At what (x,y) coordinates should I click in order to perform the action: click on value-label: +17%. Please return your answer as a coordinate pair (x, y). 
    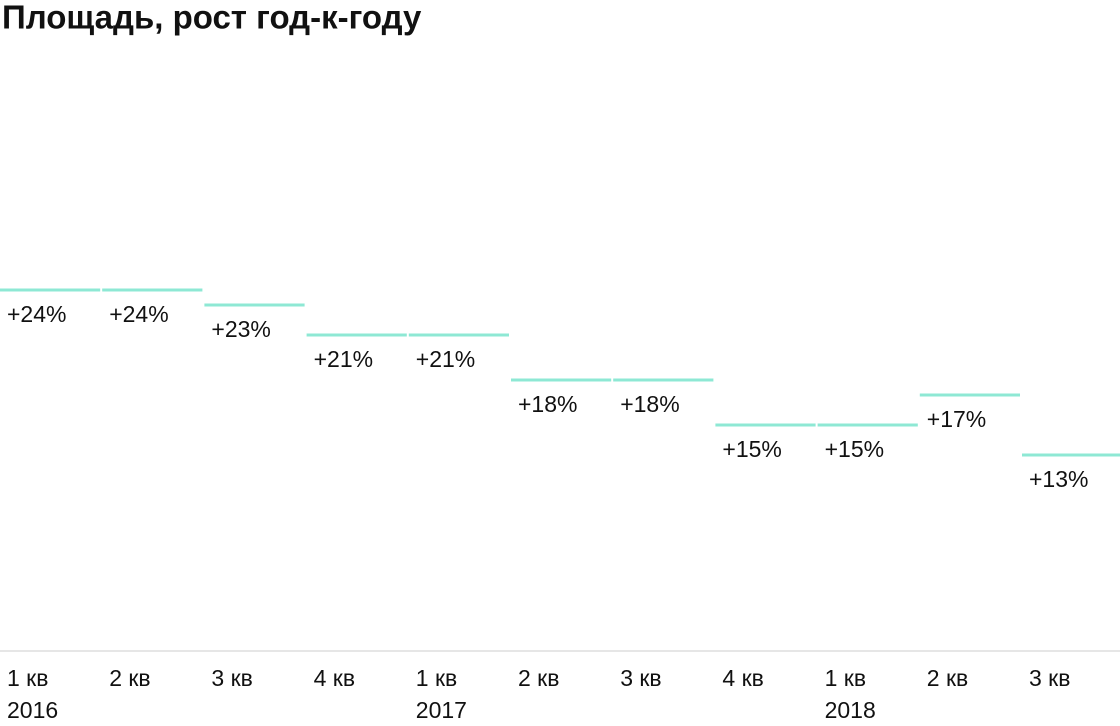
    Looking at the image, I should click on (956, 419).